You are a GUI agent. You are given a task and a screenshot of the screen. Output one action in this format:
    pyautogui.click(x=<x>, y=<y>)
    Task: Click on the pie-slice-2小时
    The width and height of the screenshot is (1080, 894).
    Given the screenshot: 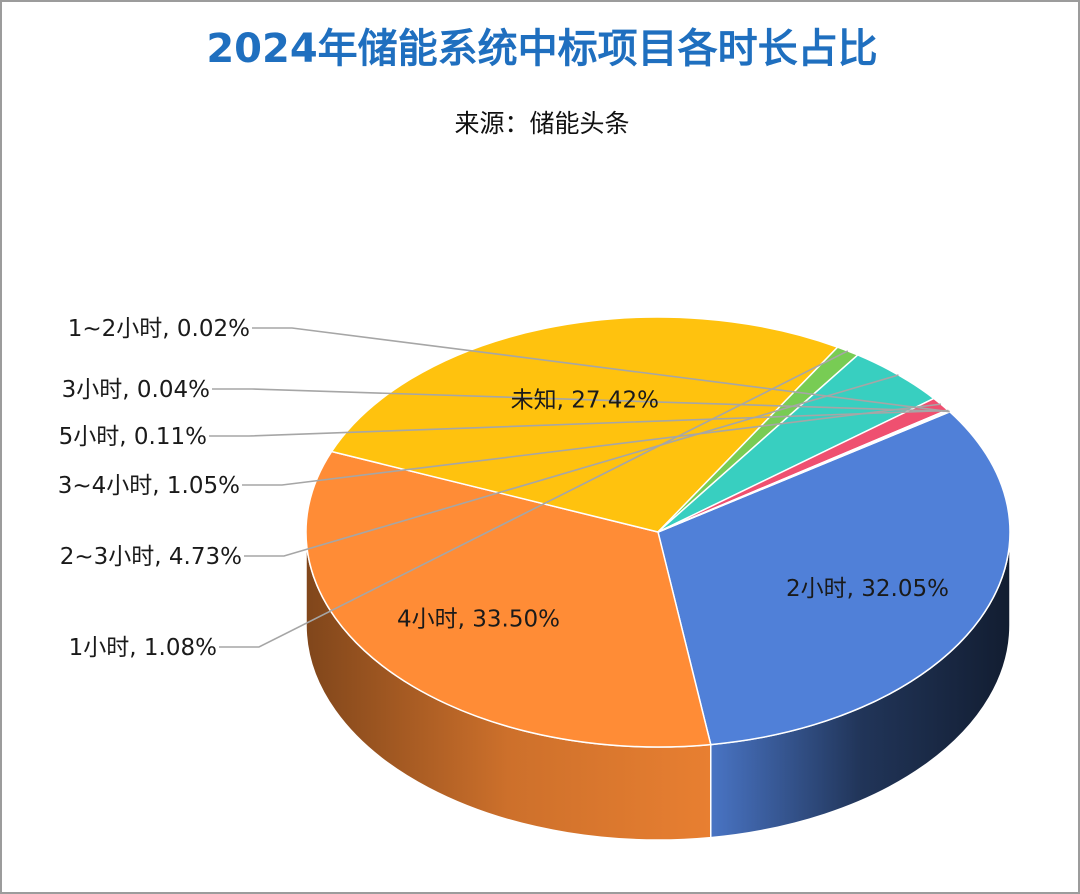 What is the action you would take?
    pyautogui.click(x=834, y=578)
    